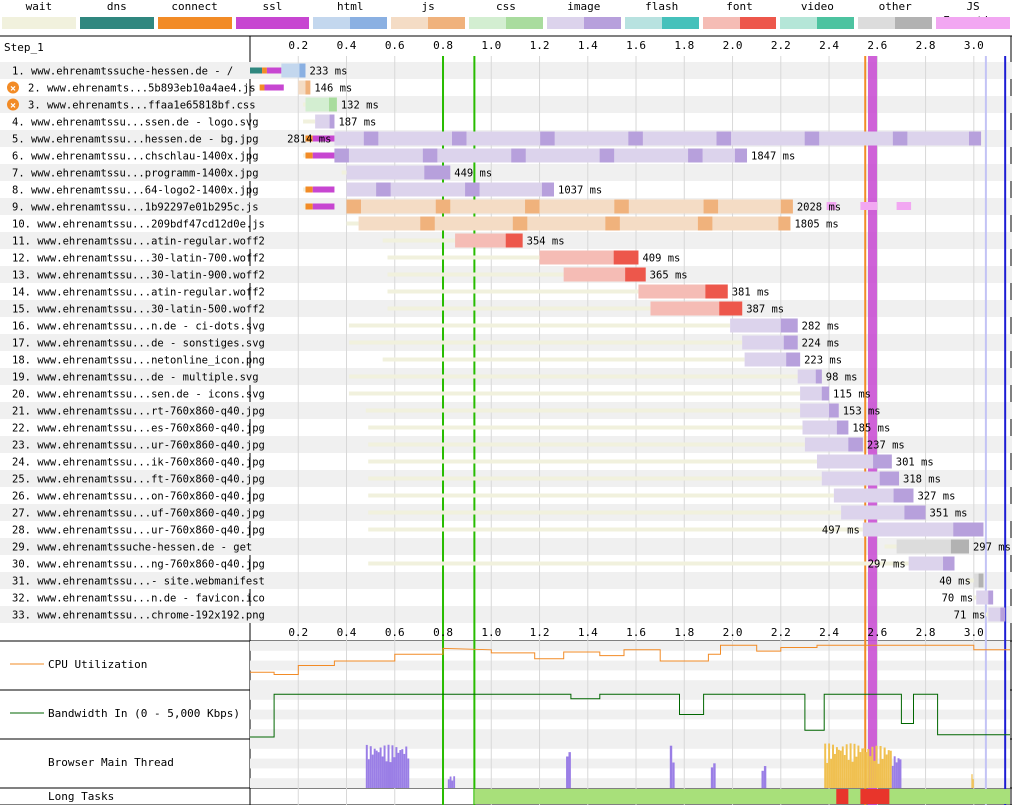  Describe the element at coordinates (138, 582) in the screenshot. I see `request-label: 31. www.ehrenamtssu...- site.webmanifest` at that location.